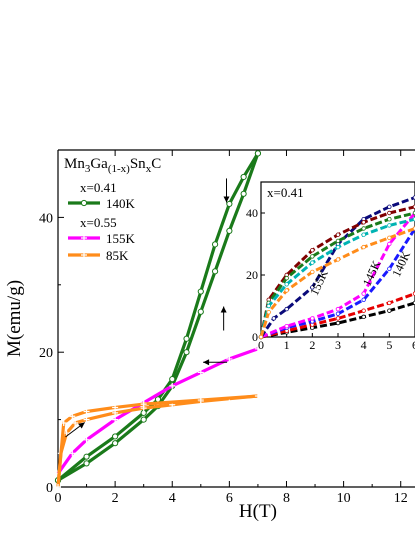 The image size is (415, 537). Describe the element at coordinates (229, 498) in the screenshot. I see `x-tick-label: 6` at that location.